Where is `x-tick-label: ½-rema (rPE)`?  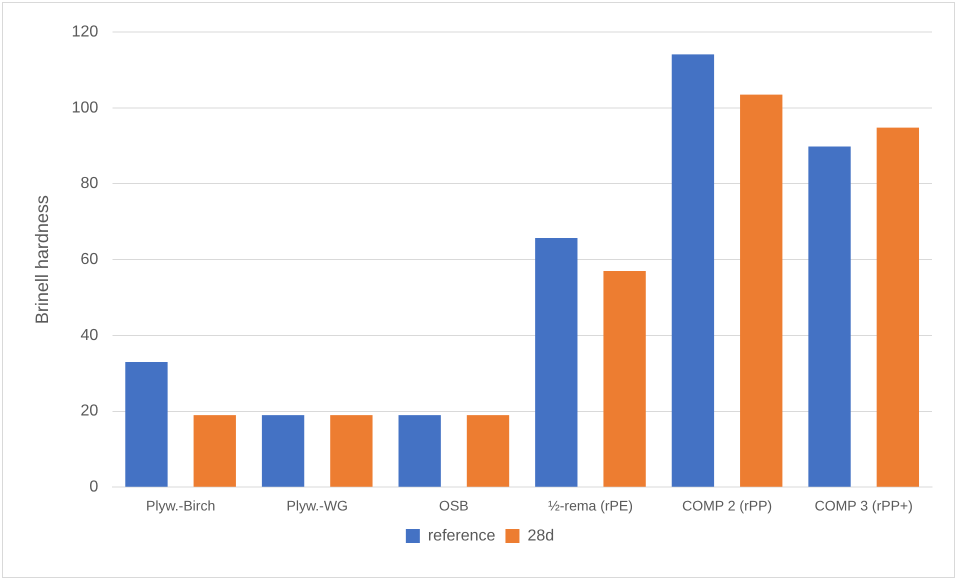 x-tick-label: ½-rema (rPE) is located at coordinates (590, 505).